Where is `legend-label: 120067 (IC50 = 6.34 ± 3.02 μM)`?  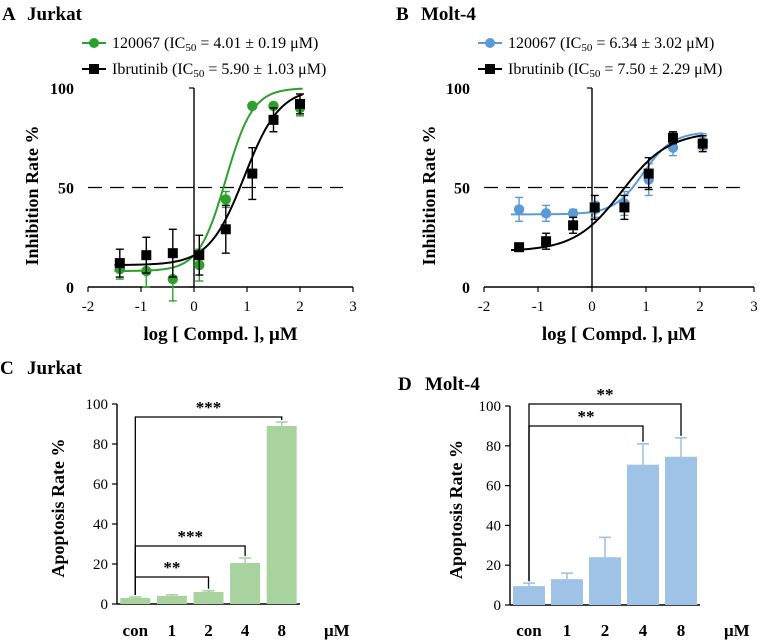 legend-label: 120067 (IC50 = 6.34 ± 3.02 μM) is located at coordinates (611, 44).